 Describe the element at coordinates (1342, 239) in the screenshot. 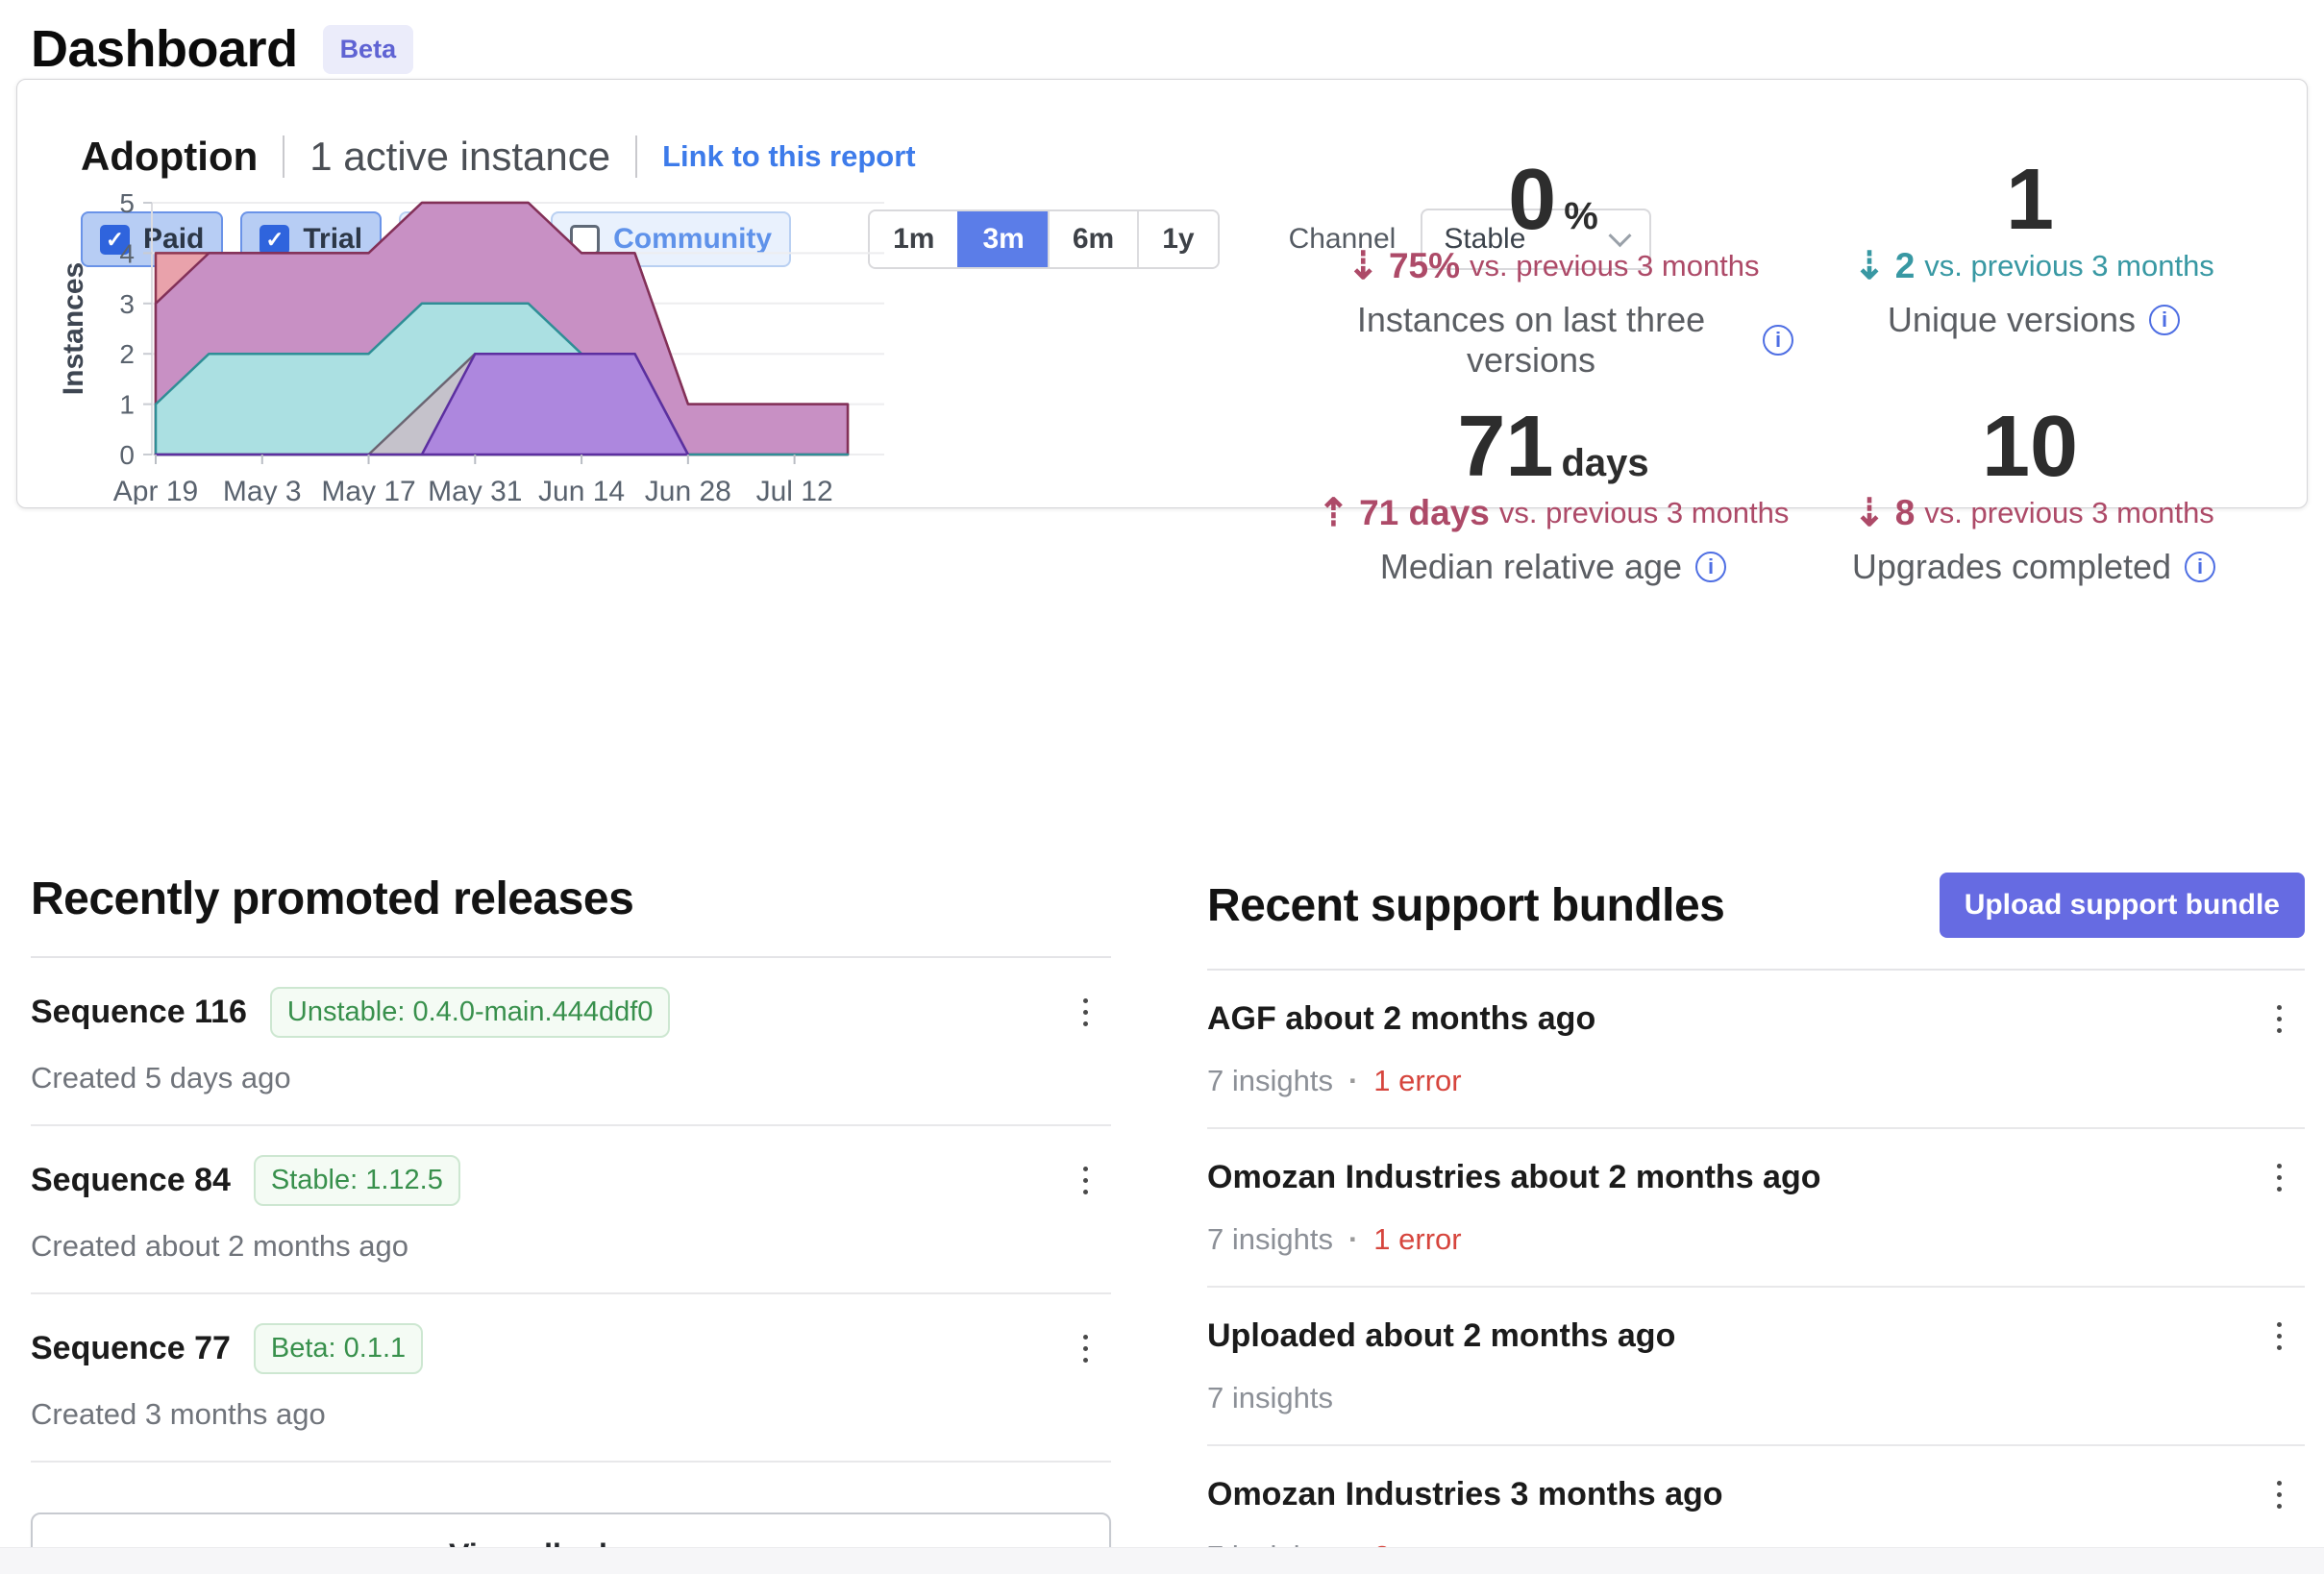

I see `channel-label: Channel` at that location.